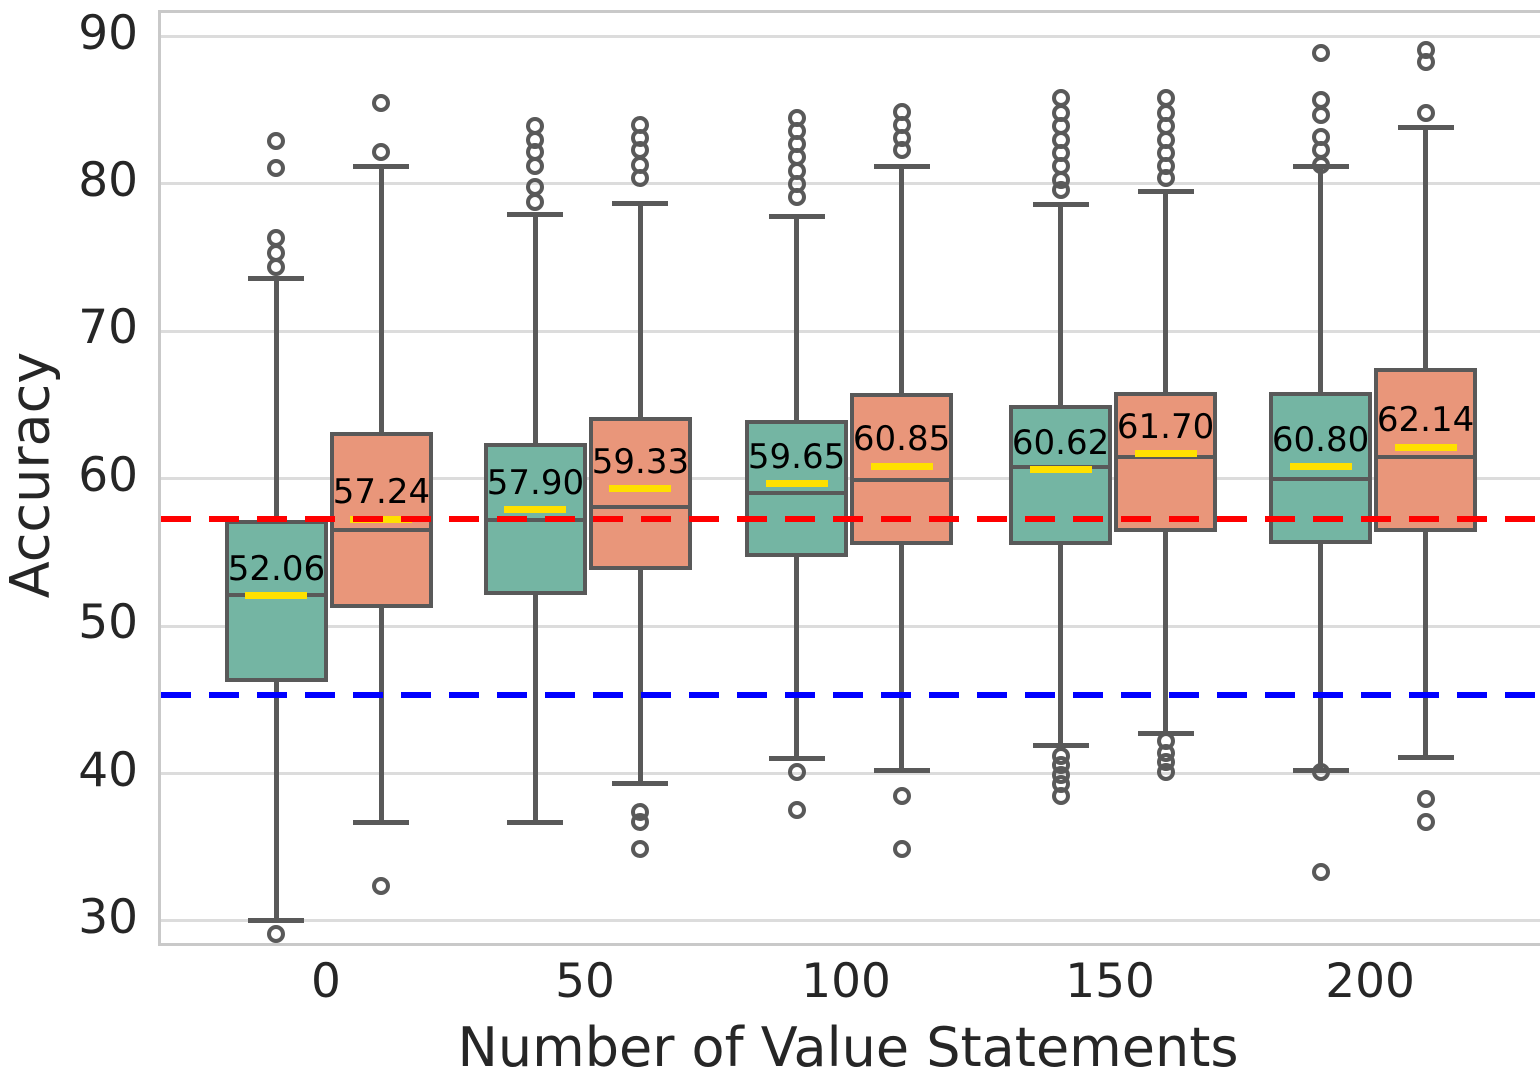 This screenshot has width=1540, height=1076. Describe the element at coordinates (901, 439) in the screenshot. I see `mean-label-orange-100: 60.85` at that location.